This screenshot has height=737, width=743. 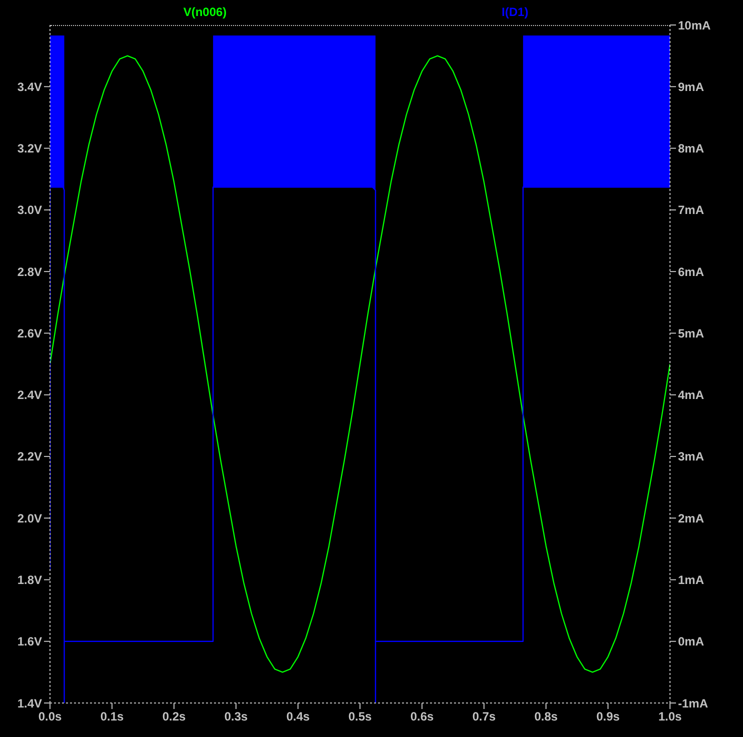 I want to click on y2-tick-label: 7mA, so click(x=691, y=210).